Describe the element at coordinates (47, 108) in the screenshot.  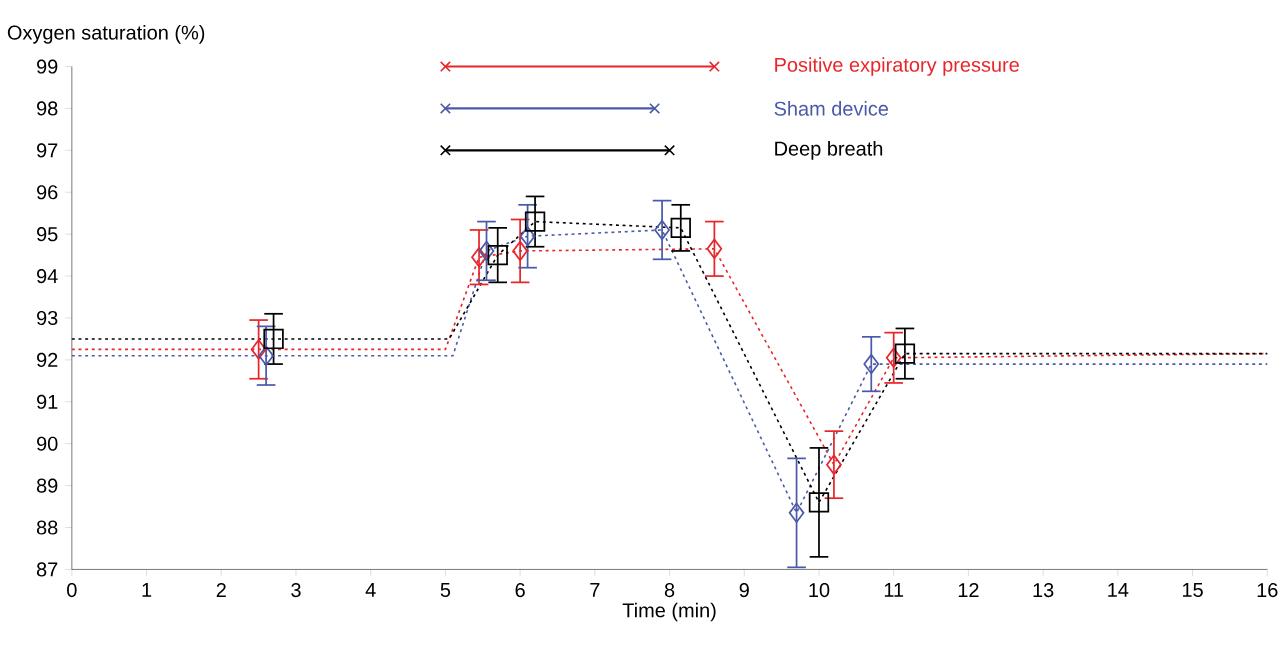
I see `y-tick-label: 98` at that location.